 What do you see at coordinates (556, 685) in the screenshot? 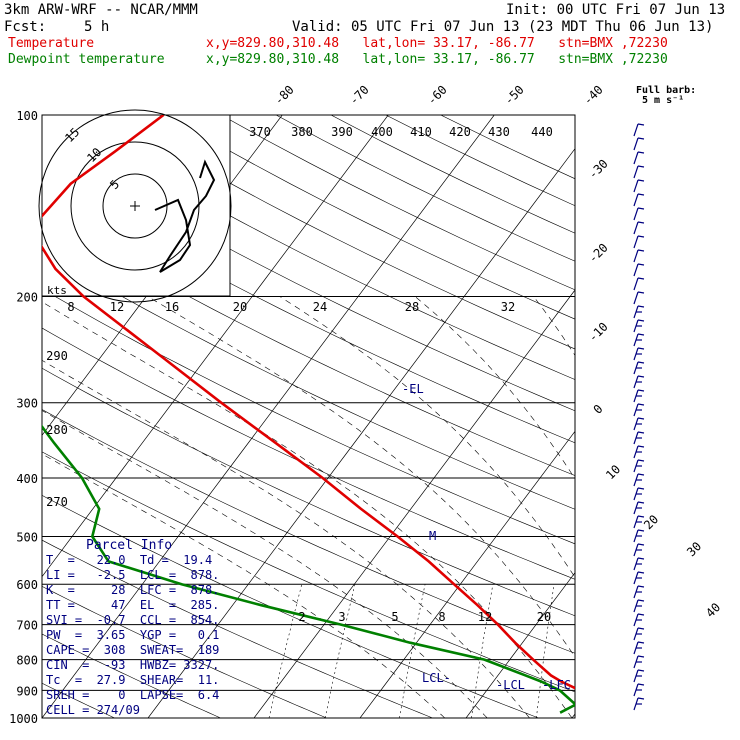
I see `lfc-marker: -LFC` at bounding box center [556, 685].